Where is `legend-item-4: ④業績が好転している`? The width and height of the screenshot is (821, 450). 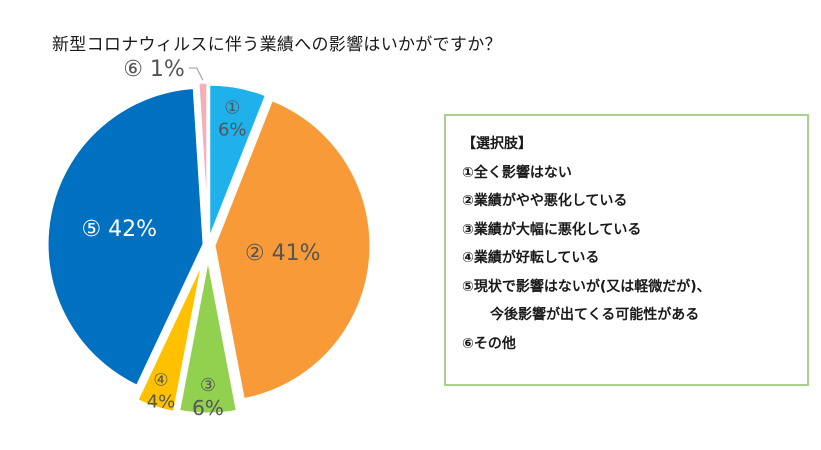 legend-item-4: ④業績が好転している is located at coordinates (531, 258).